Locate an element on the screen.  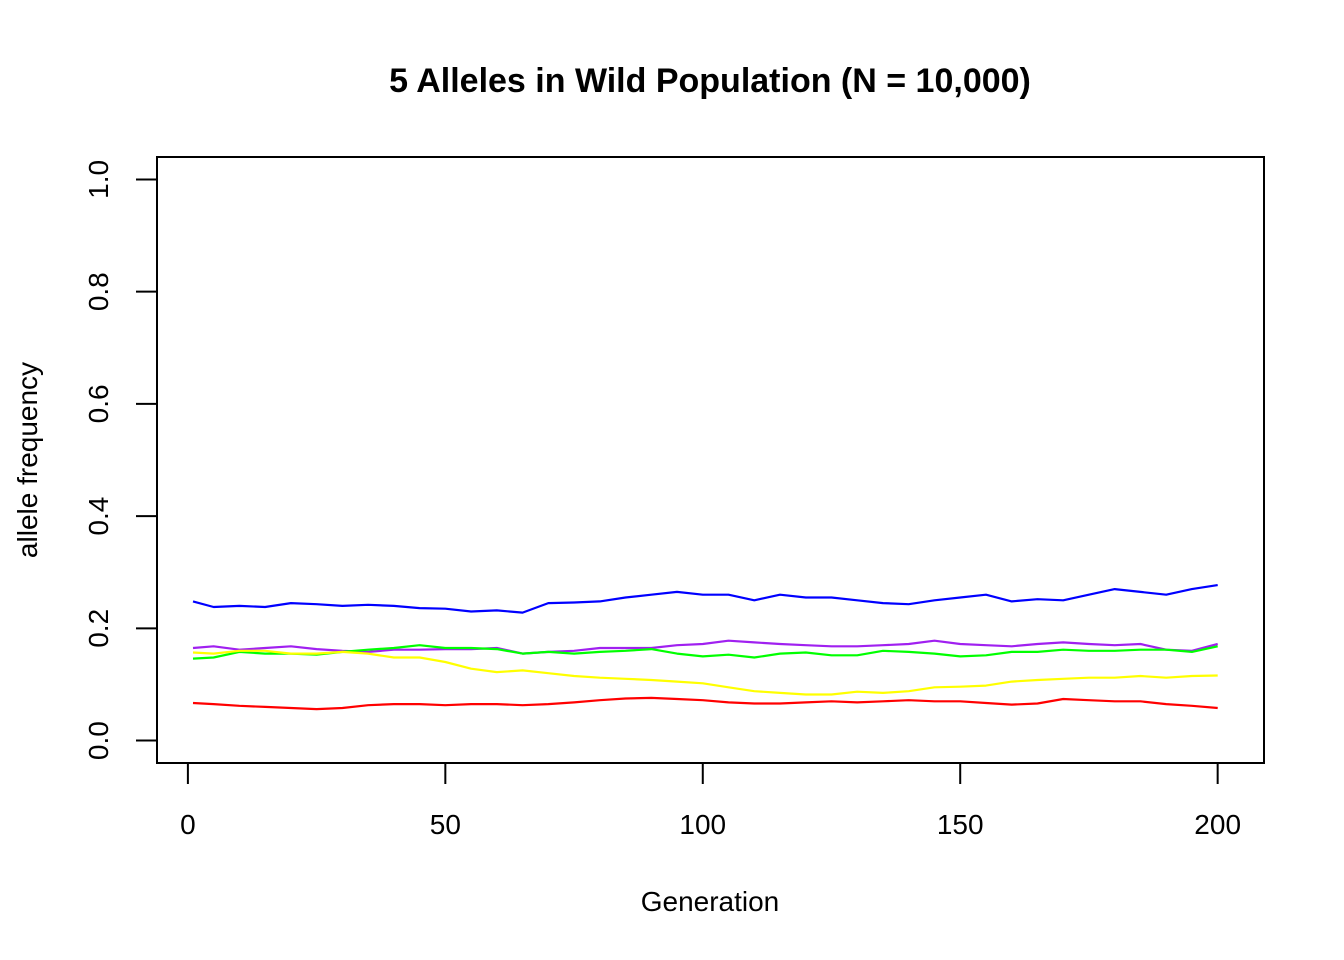
x-tick-label: 100 is located at coordinates (702, 824).